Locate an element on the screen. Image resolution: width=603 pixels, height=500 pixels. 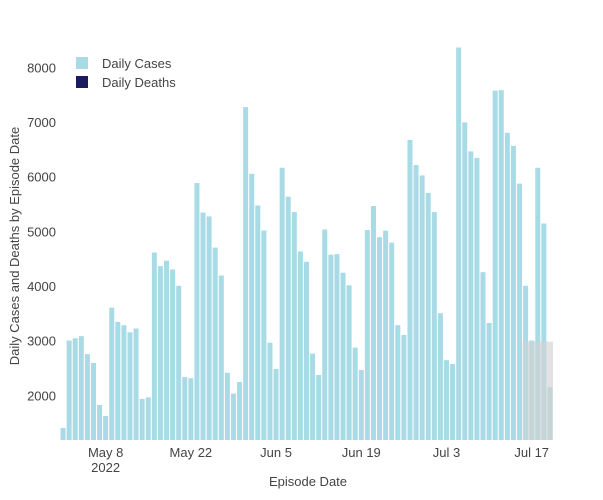
y-tick-label: 6000 is located at coordinates (41, 177).